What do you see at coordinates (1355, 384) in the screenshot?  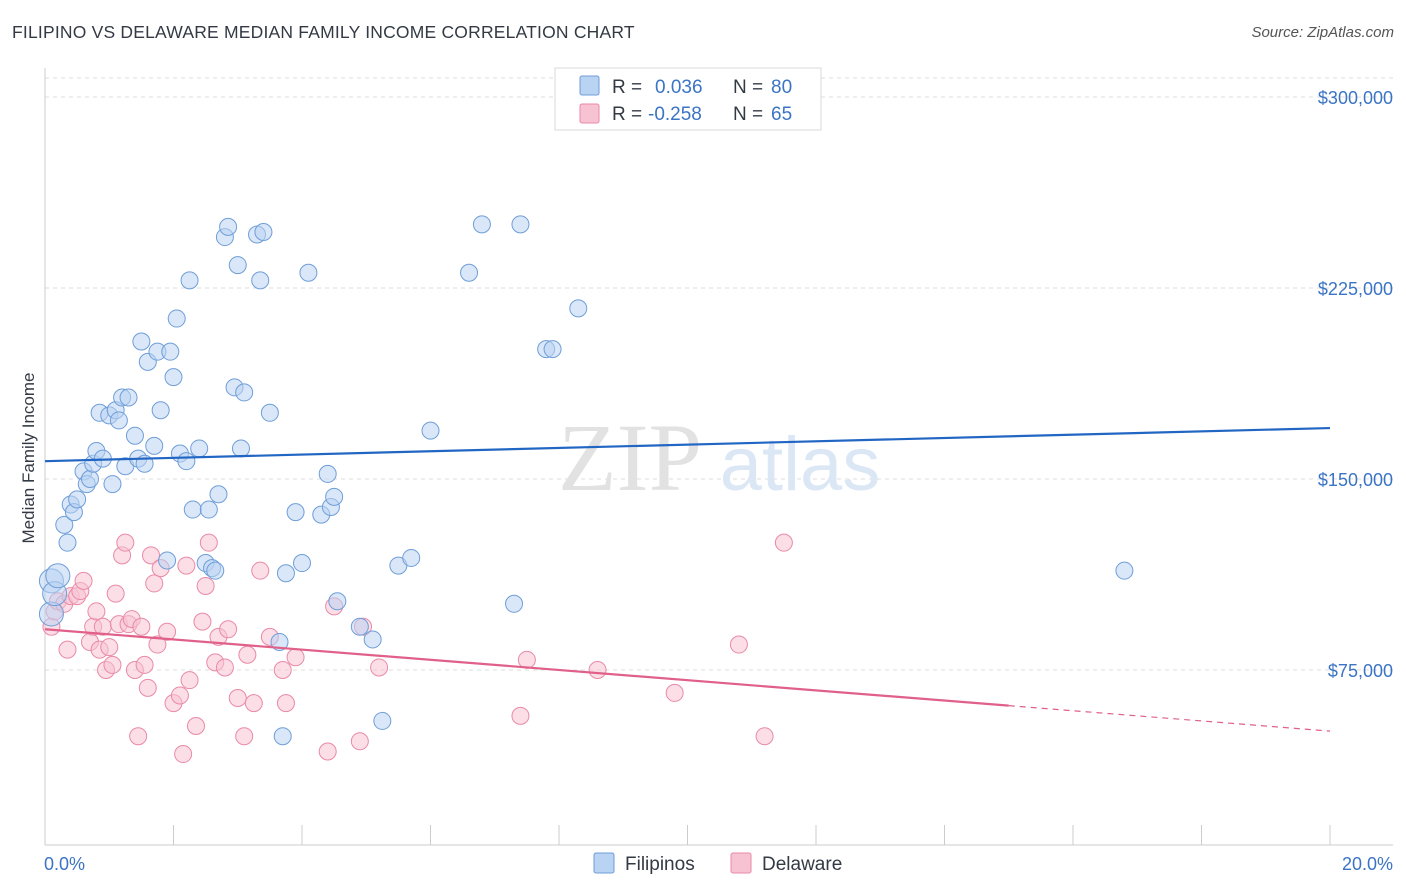 I see `y-tick-labels: $75,000 $150,000 $225,000 $300,000` at bounding box center [1355, 384].